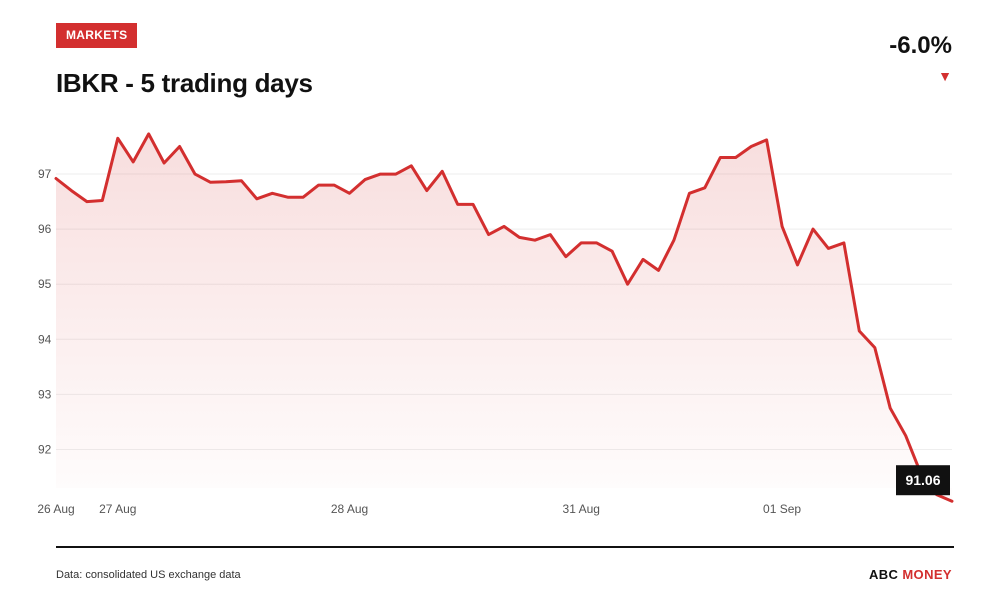 The height and width of the screenshot is (600, 1000). What do you see at coordinates (945, 76) in the screenshot?
I see `down-arrow-icon: ▼` at bounding box center [945, 76].